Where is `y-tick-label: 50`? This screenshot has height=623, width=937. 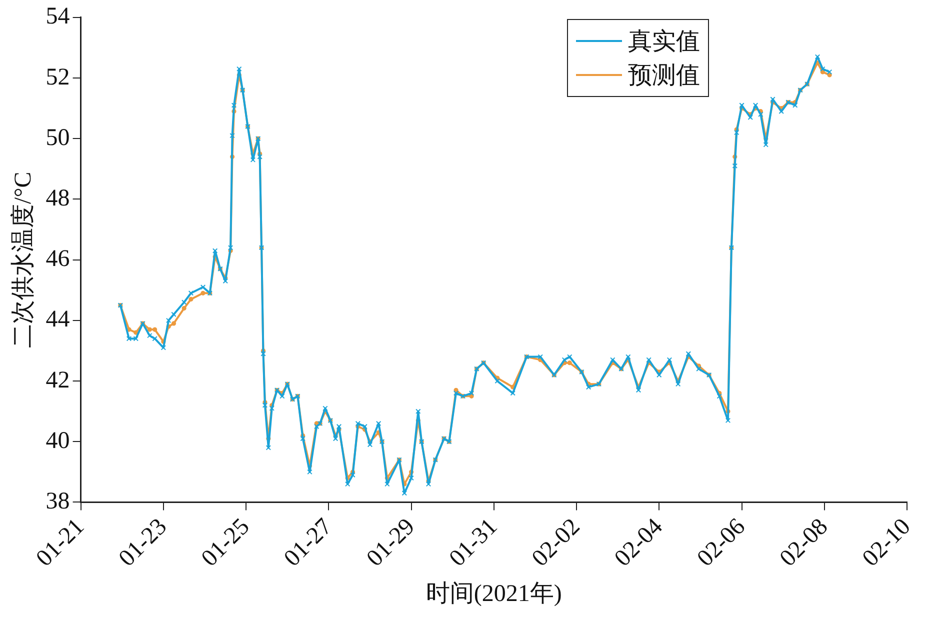 y-tick-label: 50 is located at coordinates (58, 137).